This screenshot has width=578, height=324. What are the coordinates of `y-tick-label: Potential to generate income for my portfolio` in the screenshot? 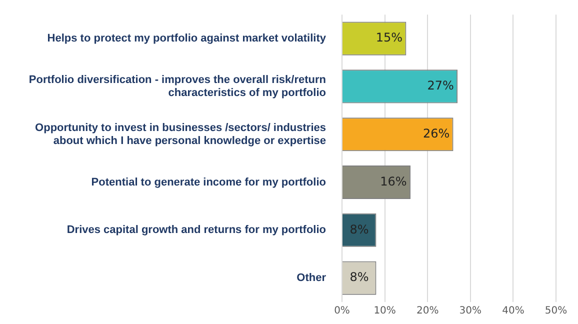 It's located at (208, 182).